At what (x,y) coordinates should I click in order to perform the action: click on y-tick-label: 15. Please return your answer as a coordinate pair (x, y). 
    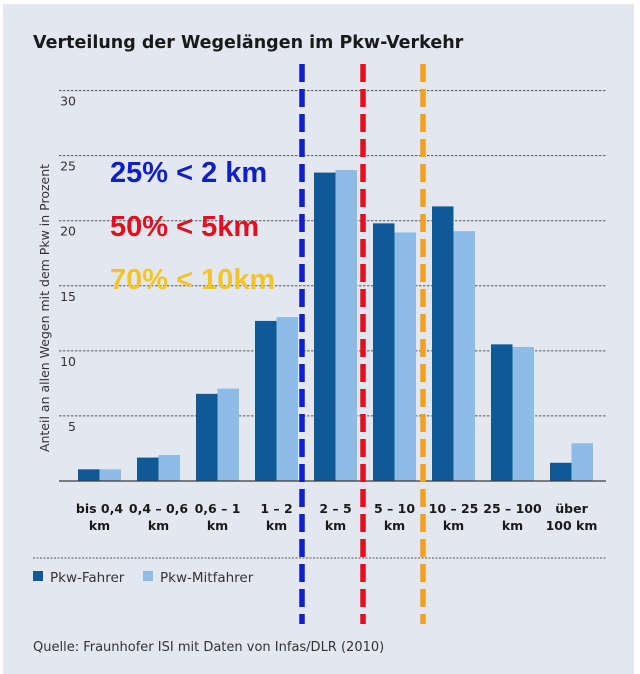
    Looking at the image, I should click on (68, 296).